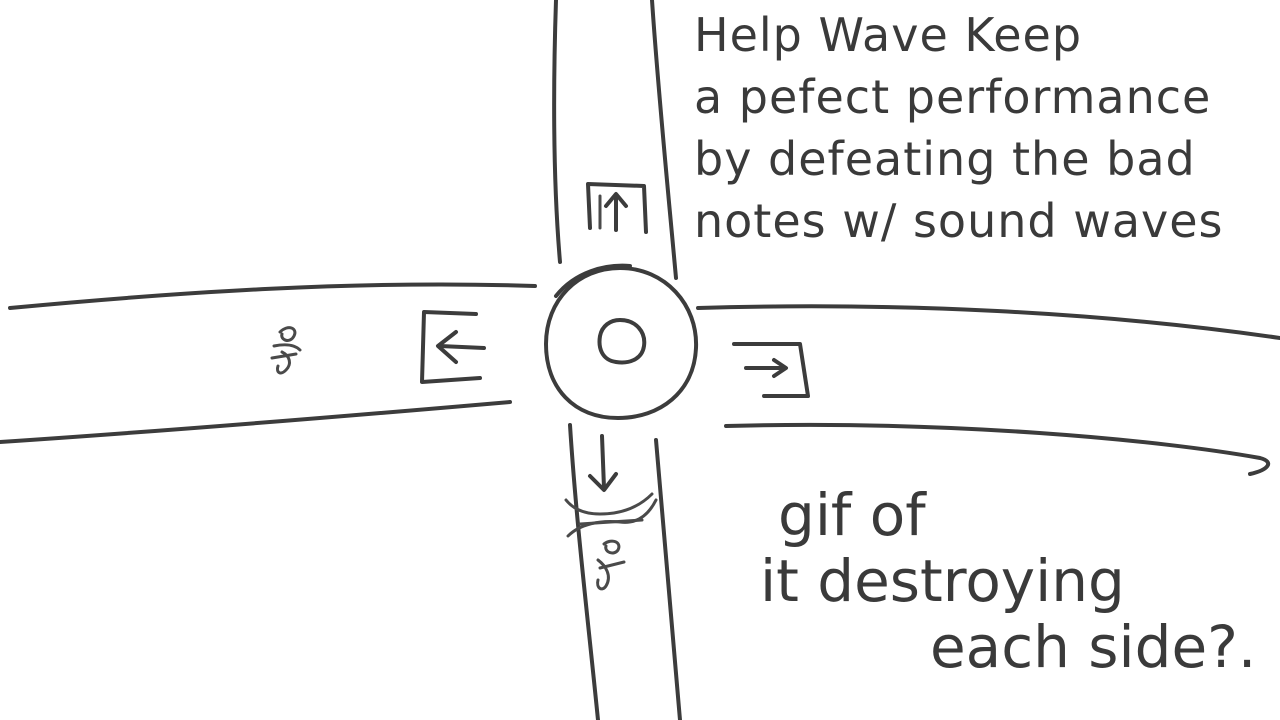 The width and height of the screenshot is (1280, 720). Describe the element at coordinates (603, 463) in the screenshot. I see `arrow-down-icon` at that location.